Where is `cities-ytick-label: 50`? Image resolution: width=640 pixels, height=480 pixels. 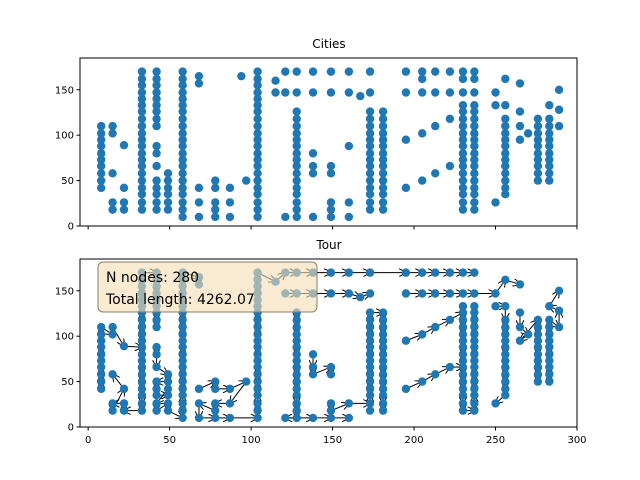 cities-ytick-label: 50 is located at coordinates (67, 181).